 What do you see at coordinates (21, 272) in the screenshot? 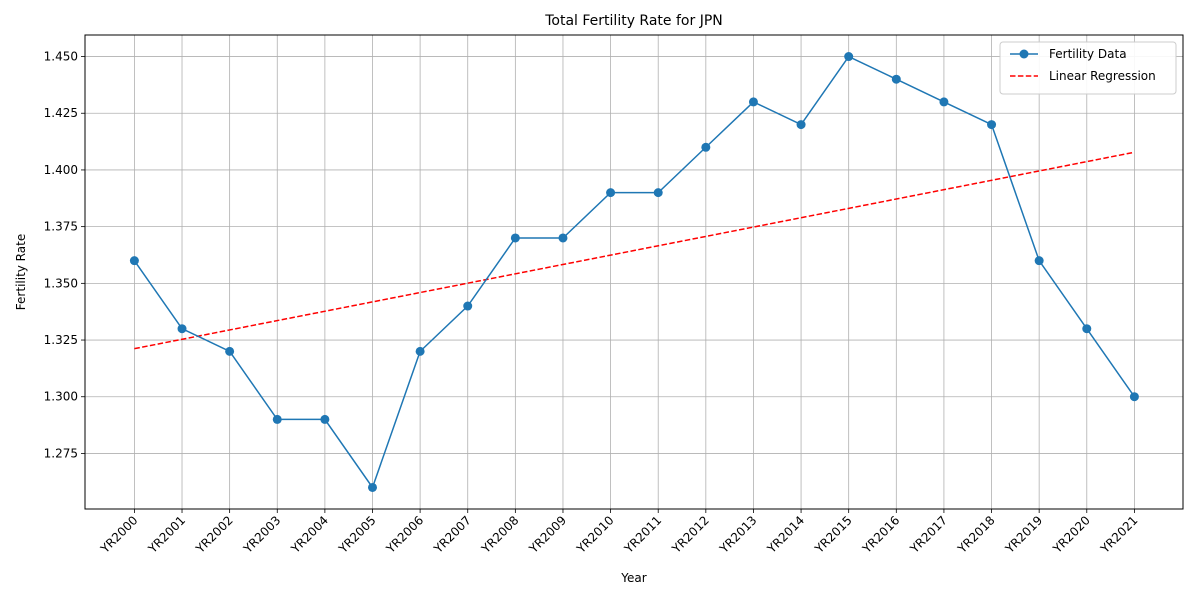
I see `y-axis-title: Fertility Rate` at bounding box center [21, 272].